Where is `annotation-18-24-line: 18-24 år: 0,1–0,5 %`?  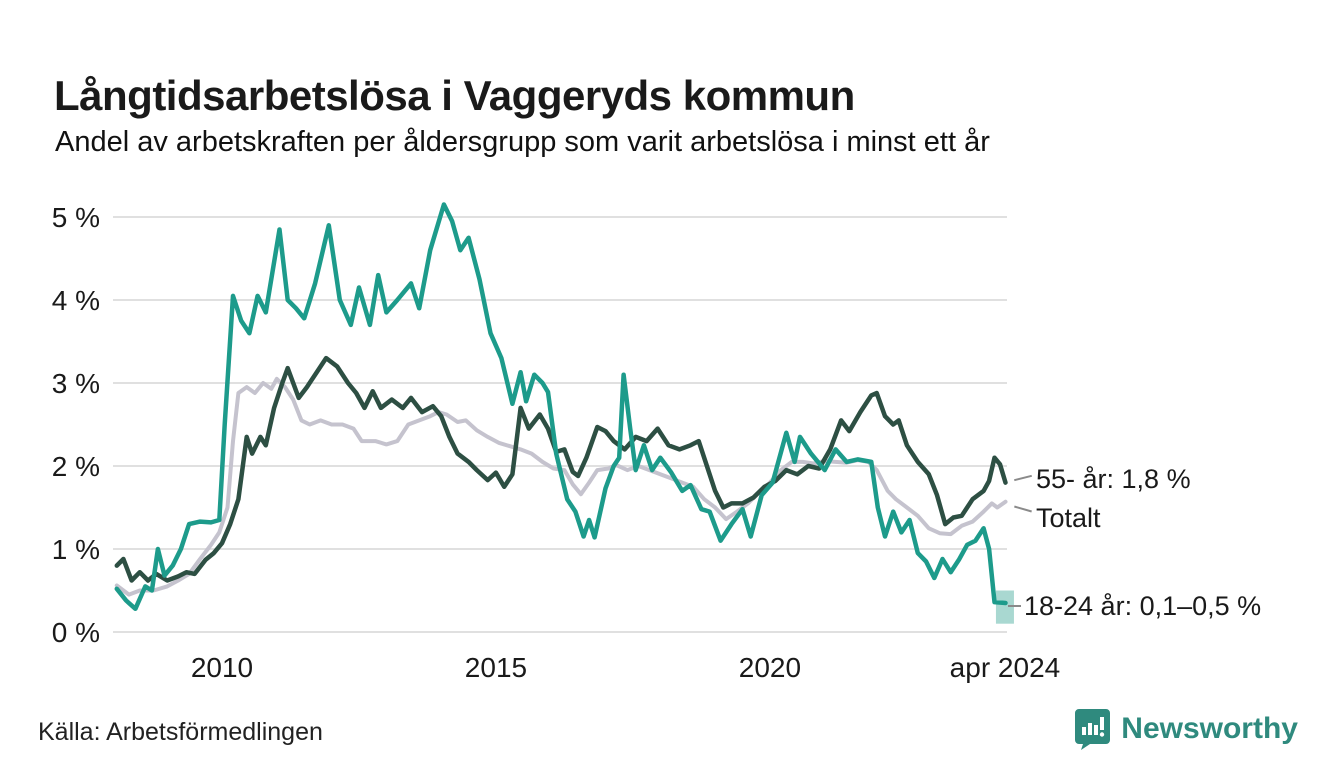 annotation-18-24-line: 18-24 år: 0,1–0,5 % is located at coordinates (1143, 606).